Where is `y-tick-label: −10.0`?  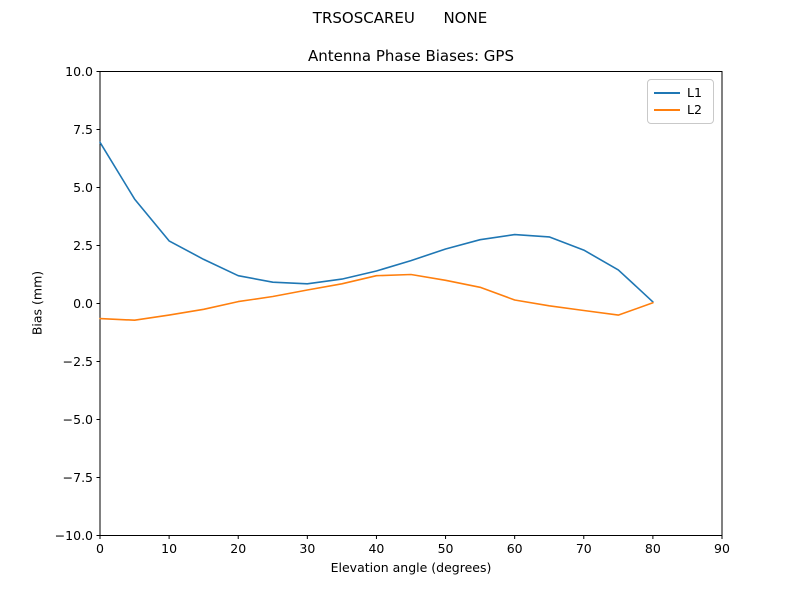 y-tick-label: −10.0 is located at coordinates (74, 535).